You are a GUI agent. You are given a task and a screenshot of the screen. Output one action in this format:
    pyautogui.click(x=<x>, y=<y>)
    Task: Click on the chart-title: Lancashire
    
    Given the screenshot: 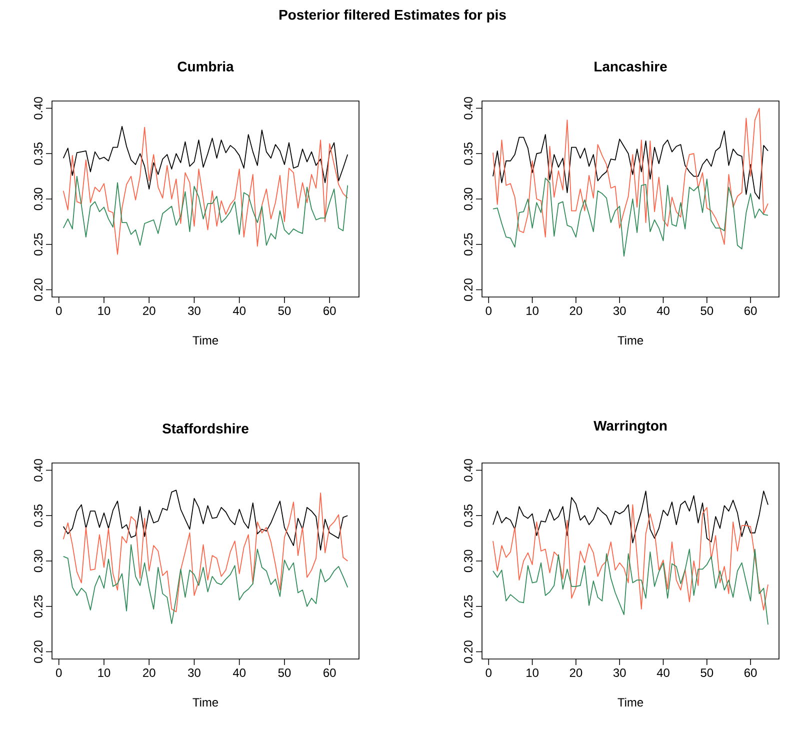 What is the action you would take?
    pyautogui.click(x=630, y=66)
    